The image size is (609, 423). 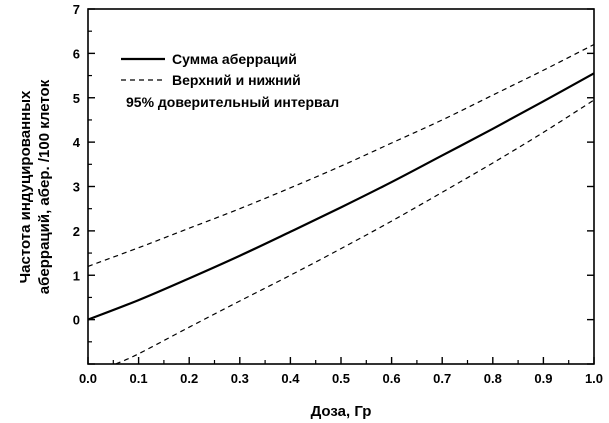 What do you see at coordinates (76, 320) in the screenshot?
I see `y-tick-label: 0` at bounding box center [76, 320].